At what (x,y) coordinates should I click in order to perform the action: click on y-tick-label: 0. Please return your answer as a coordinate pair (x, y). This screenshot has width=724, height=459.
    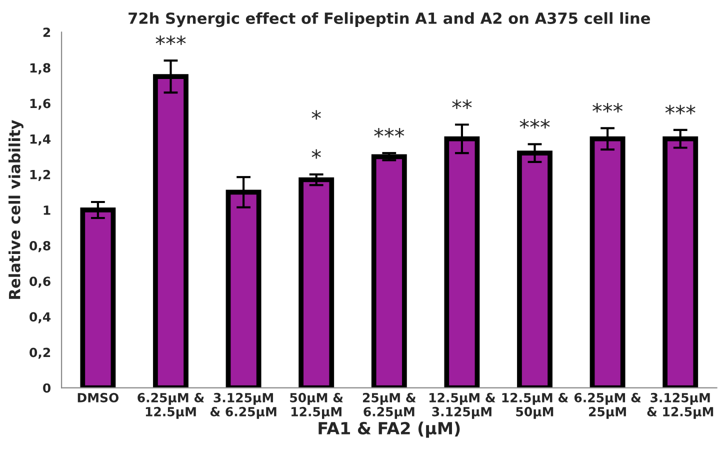
    Looking at the image, I should click on (47, 388).